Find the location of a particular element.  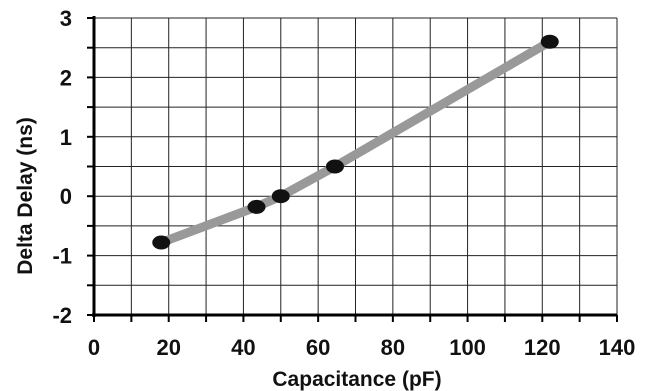

x-tick-label: 0 is located at coordinates (94, 347).